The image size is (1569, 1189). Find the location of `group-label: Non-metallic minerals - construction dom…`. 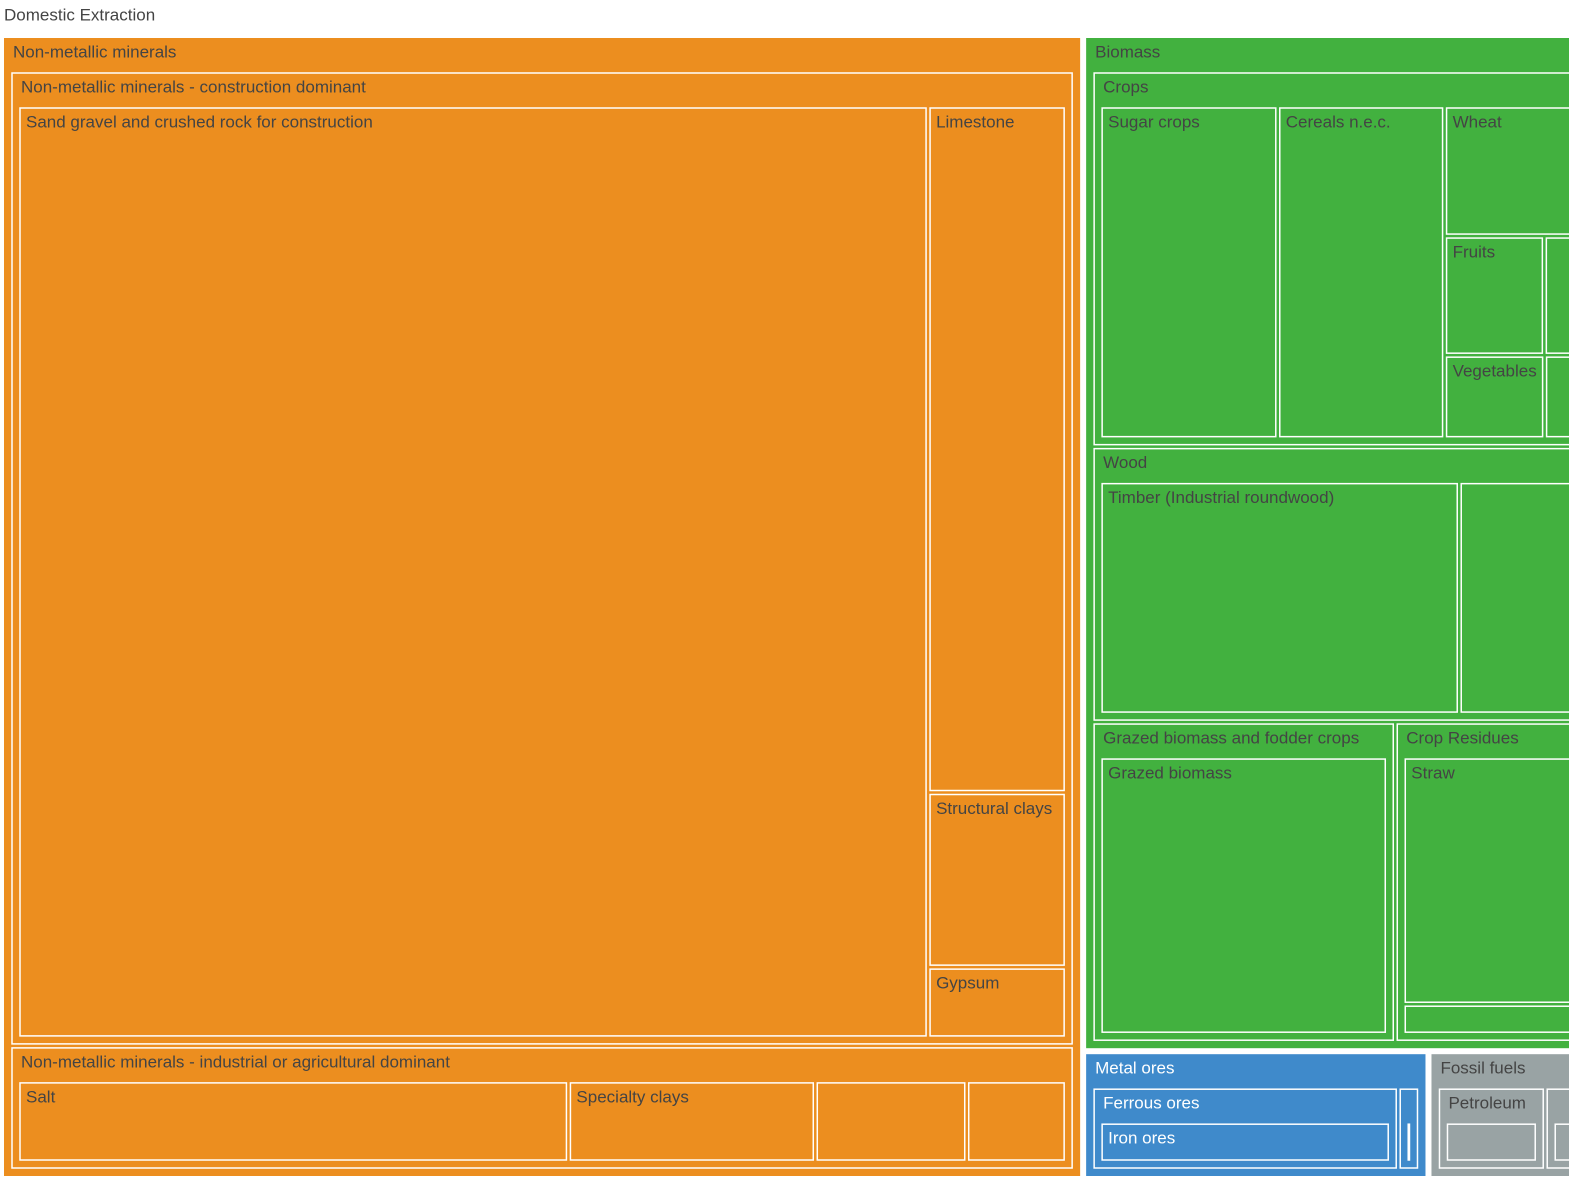

group-label: Non-metallic minerals - construction dom… is located at coordinates (193, 86).